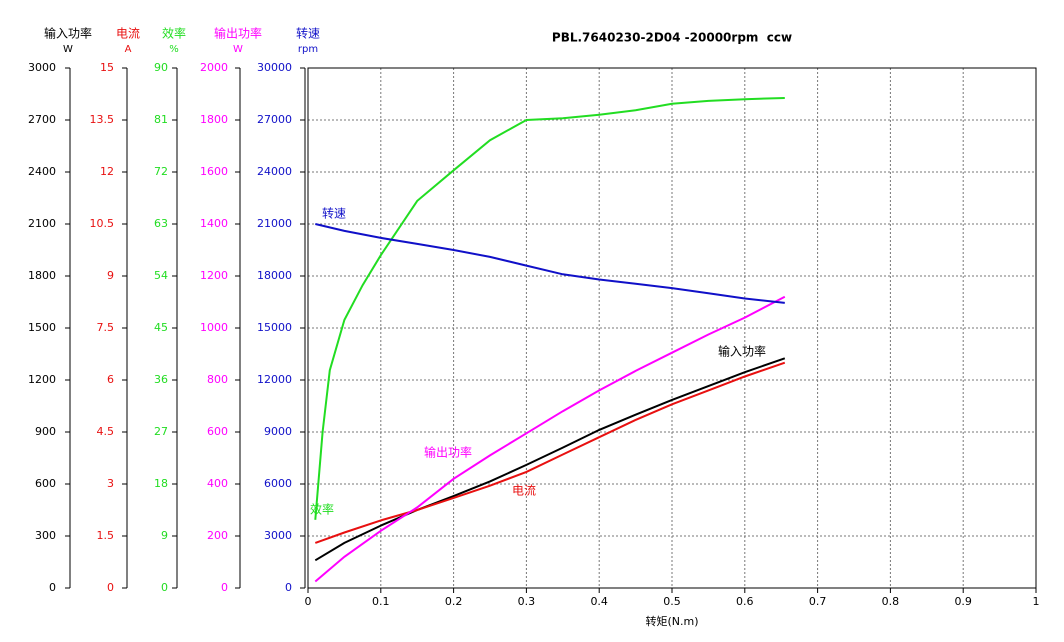 Image resolution: width=1064 pixels, height=642 pixels. Describe the element at coordinates (334, 213) in the screenshot. I see `series-label: 转速` at that location.